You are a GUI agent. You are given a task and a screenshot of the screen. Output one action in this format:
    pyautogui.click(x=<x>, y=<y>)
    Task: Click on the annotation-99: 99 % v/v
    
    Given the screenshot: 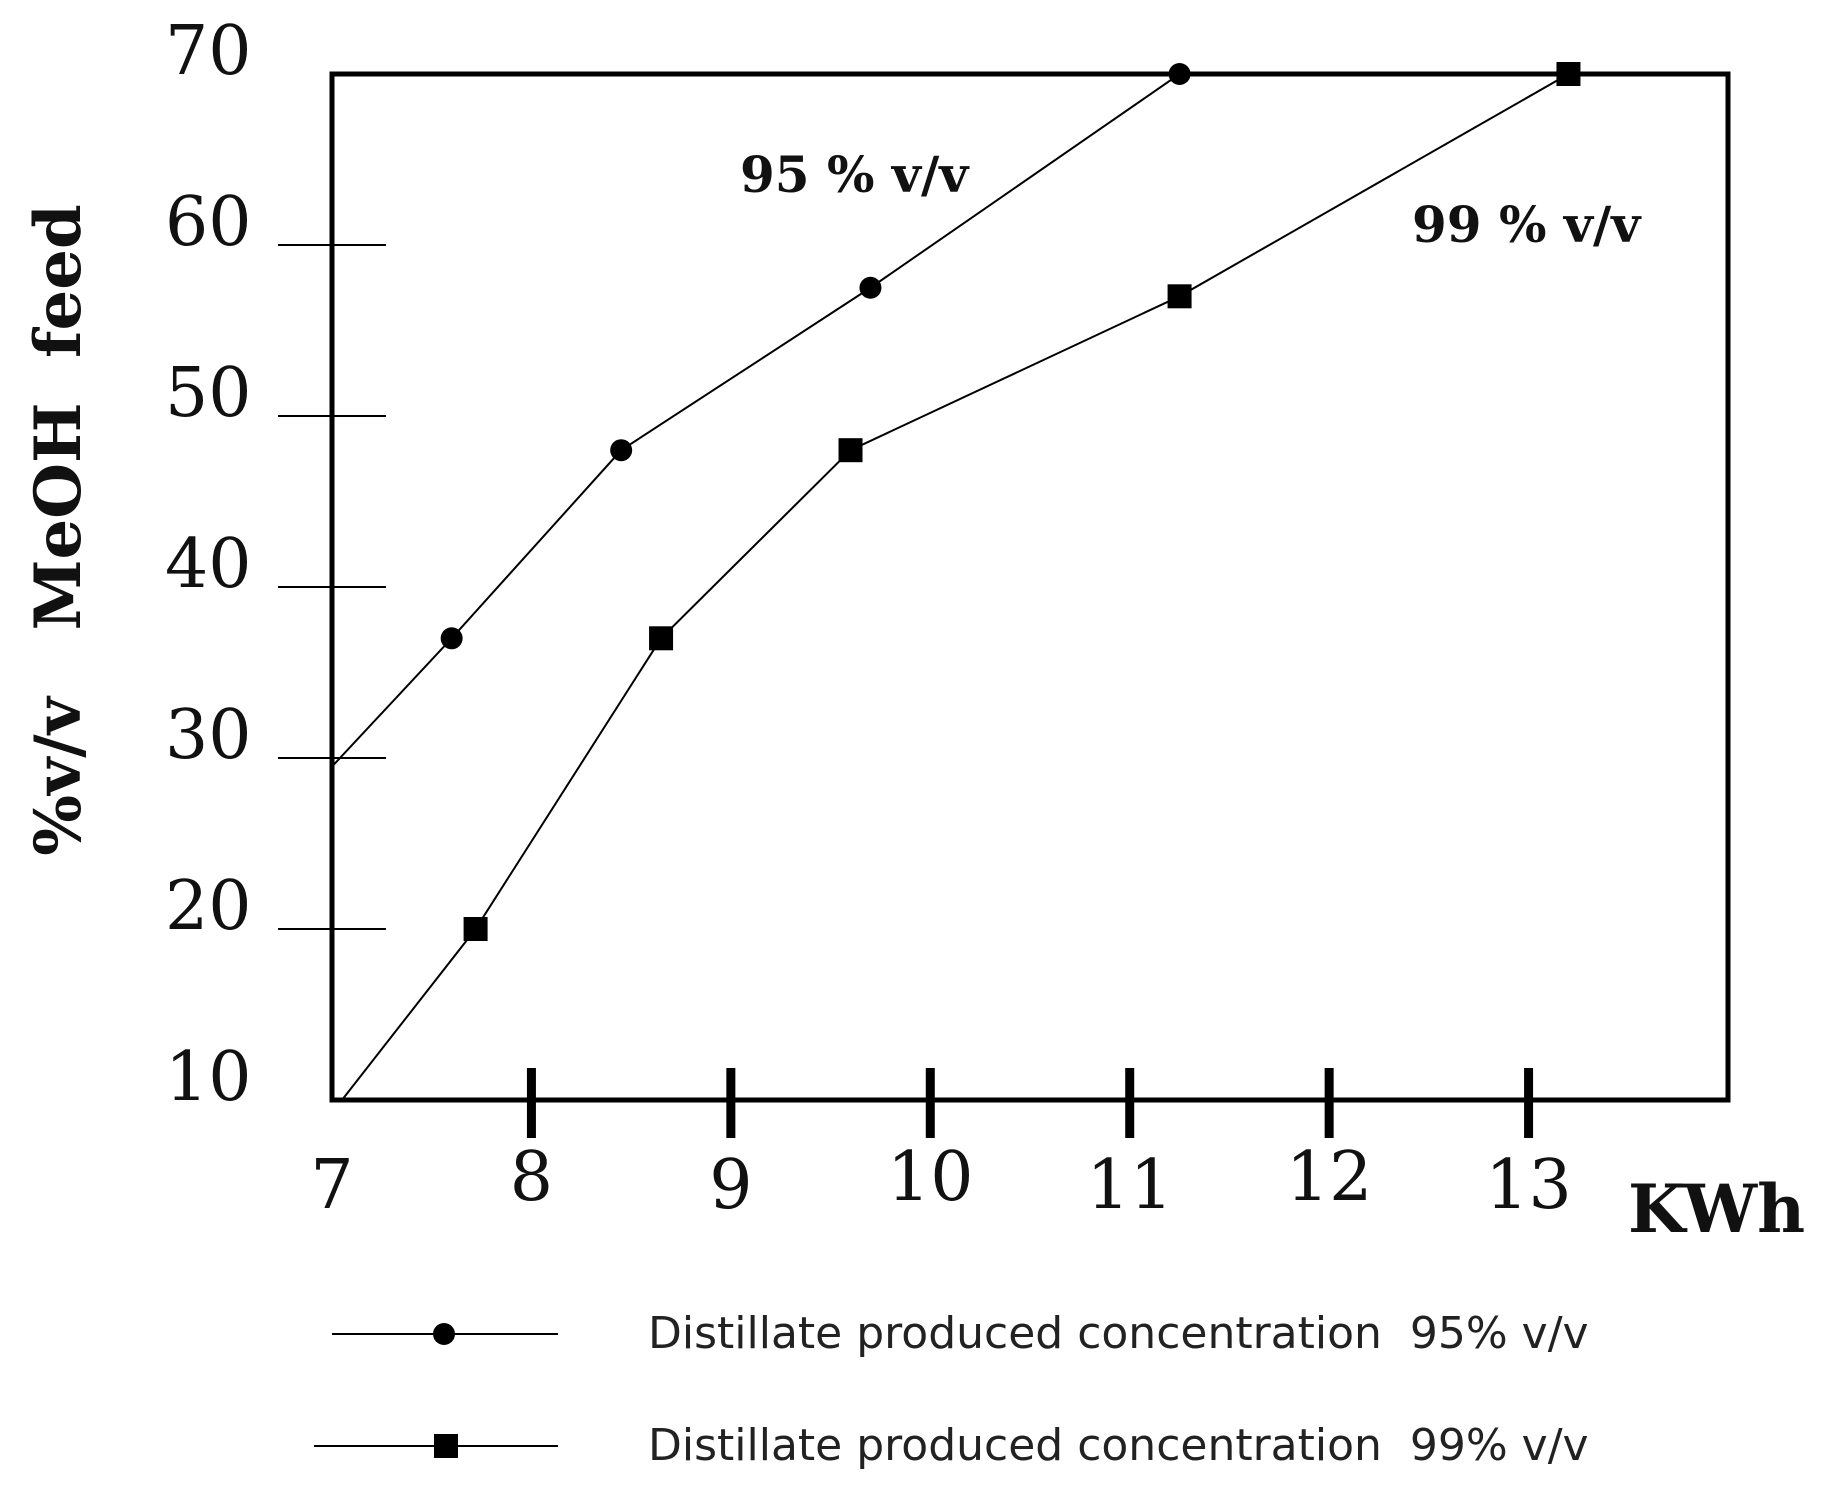 What is the action you would take?
    pyautogui.click(x=1527, y=224)
    